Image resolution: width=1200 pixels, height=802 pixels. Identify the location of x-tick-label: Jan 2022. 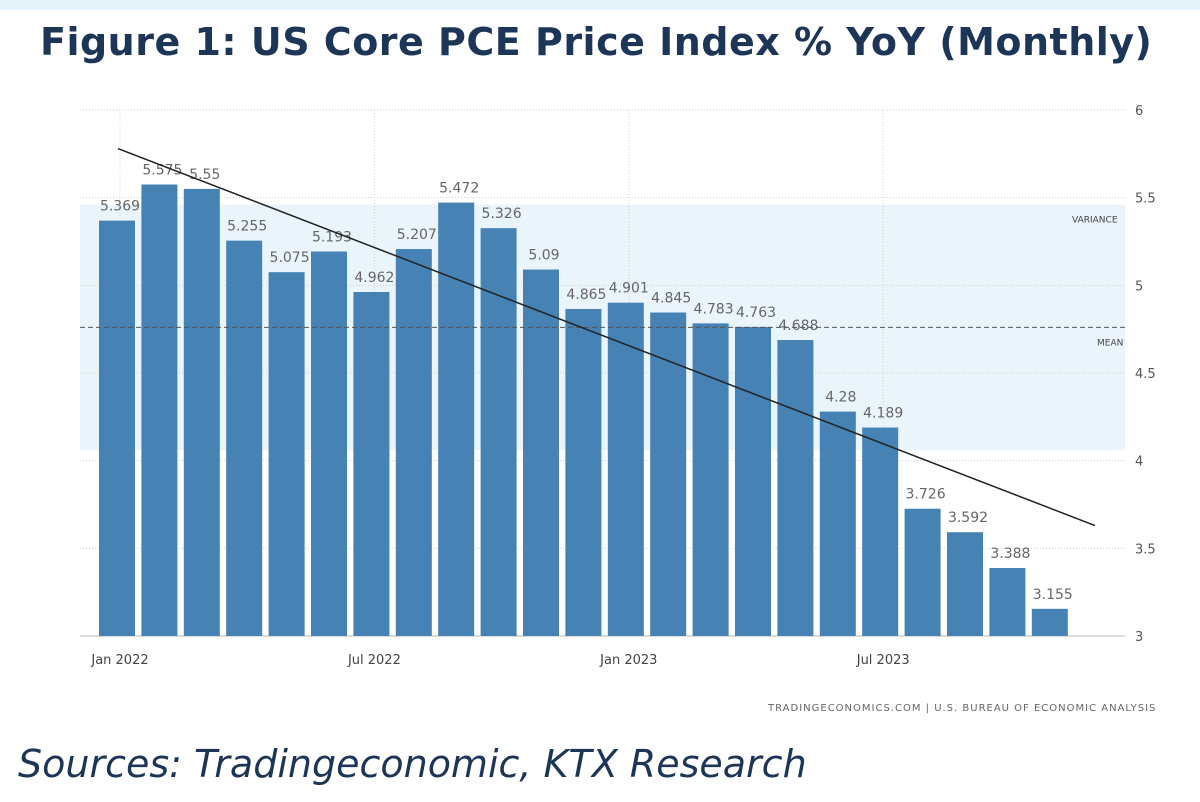
(119, 660).